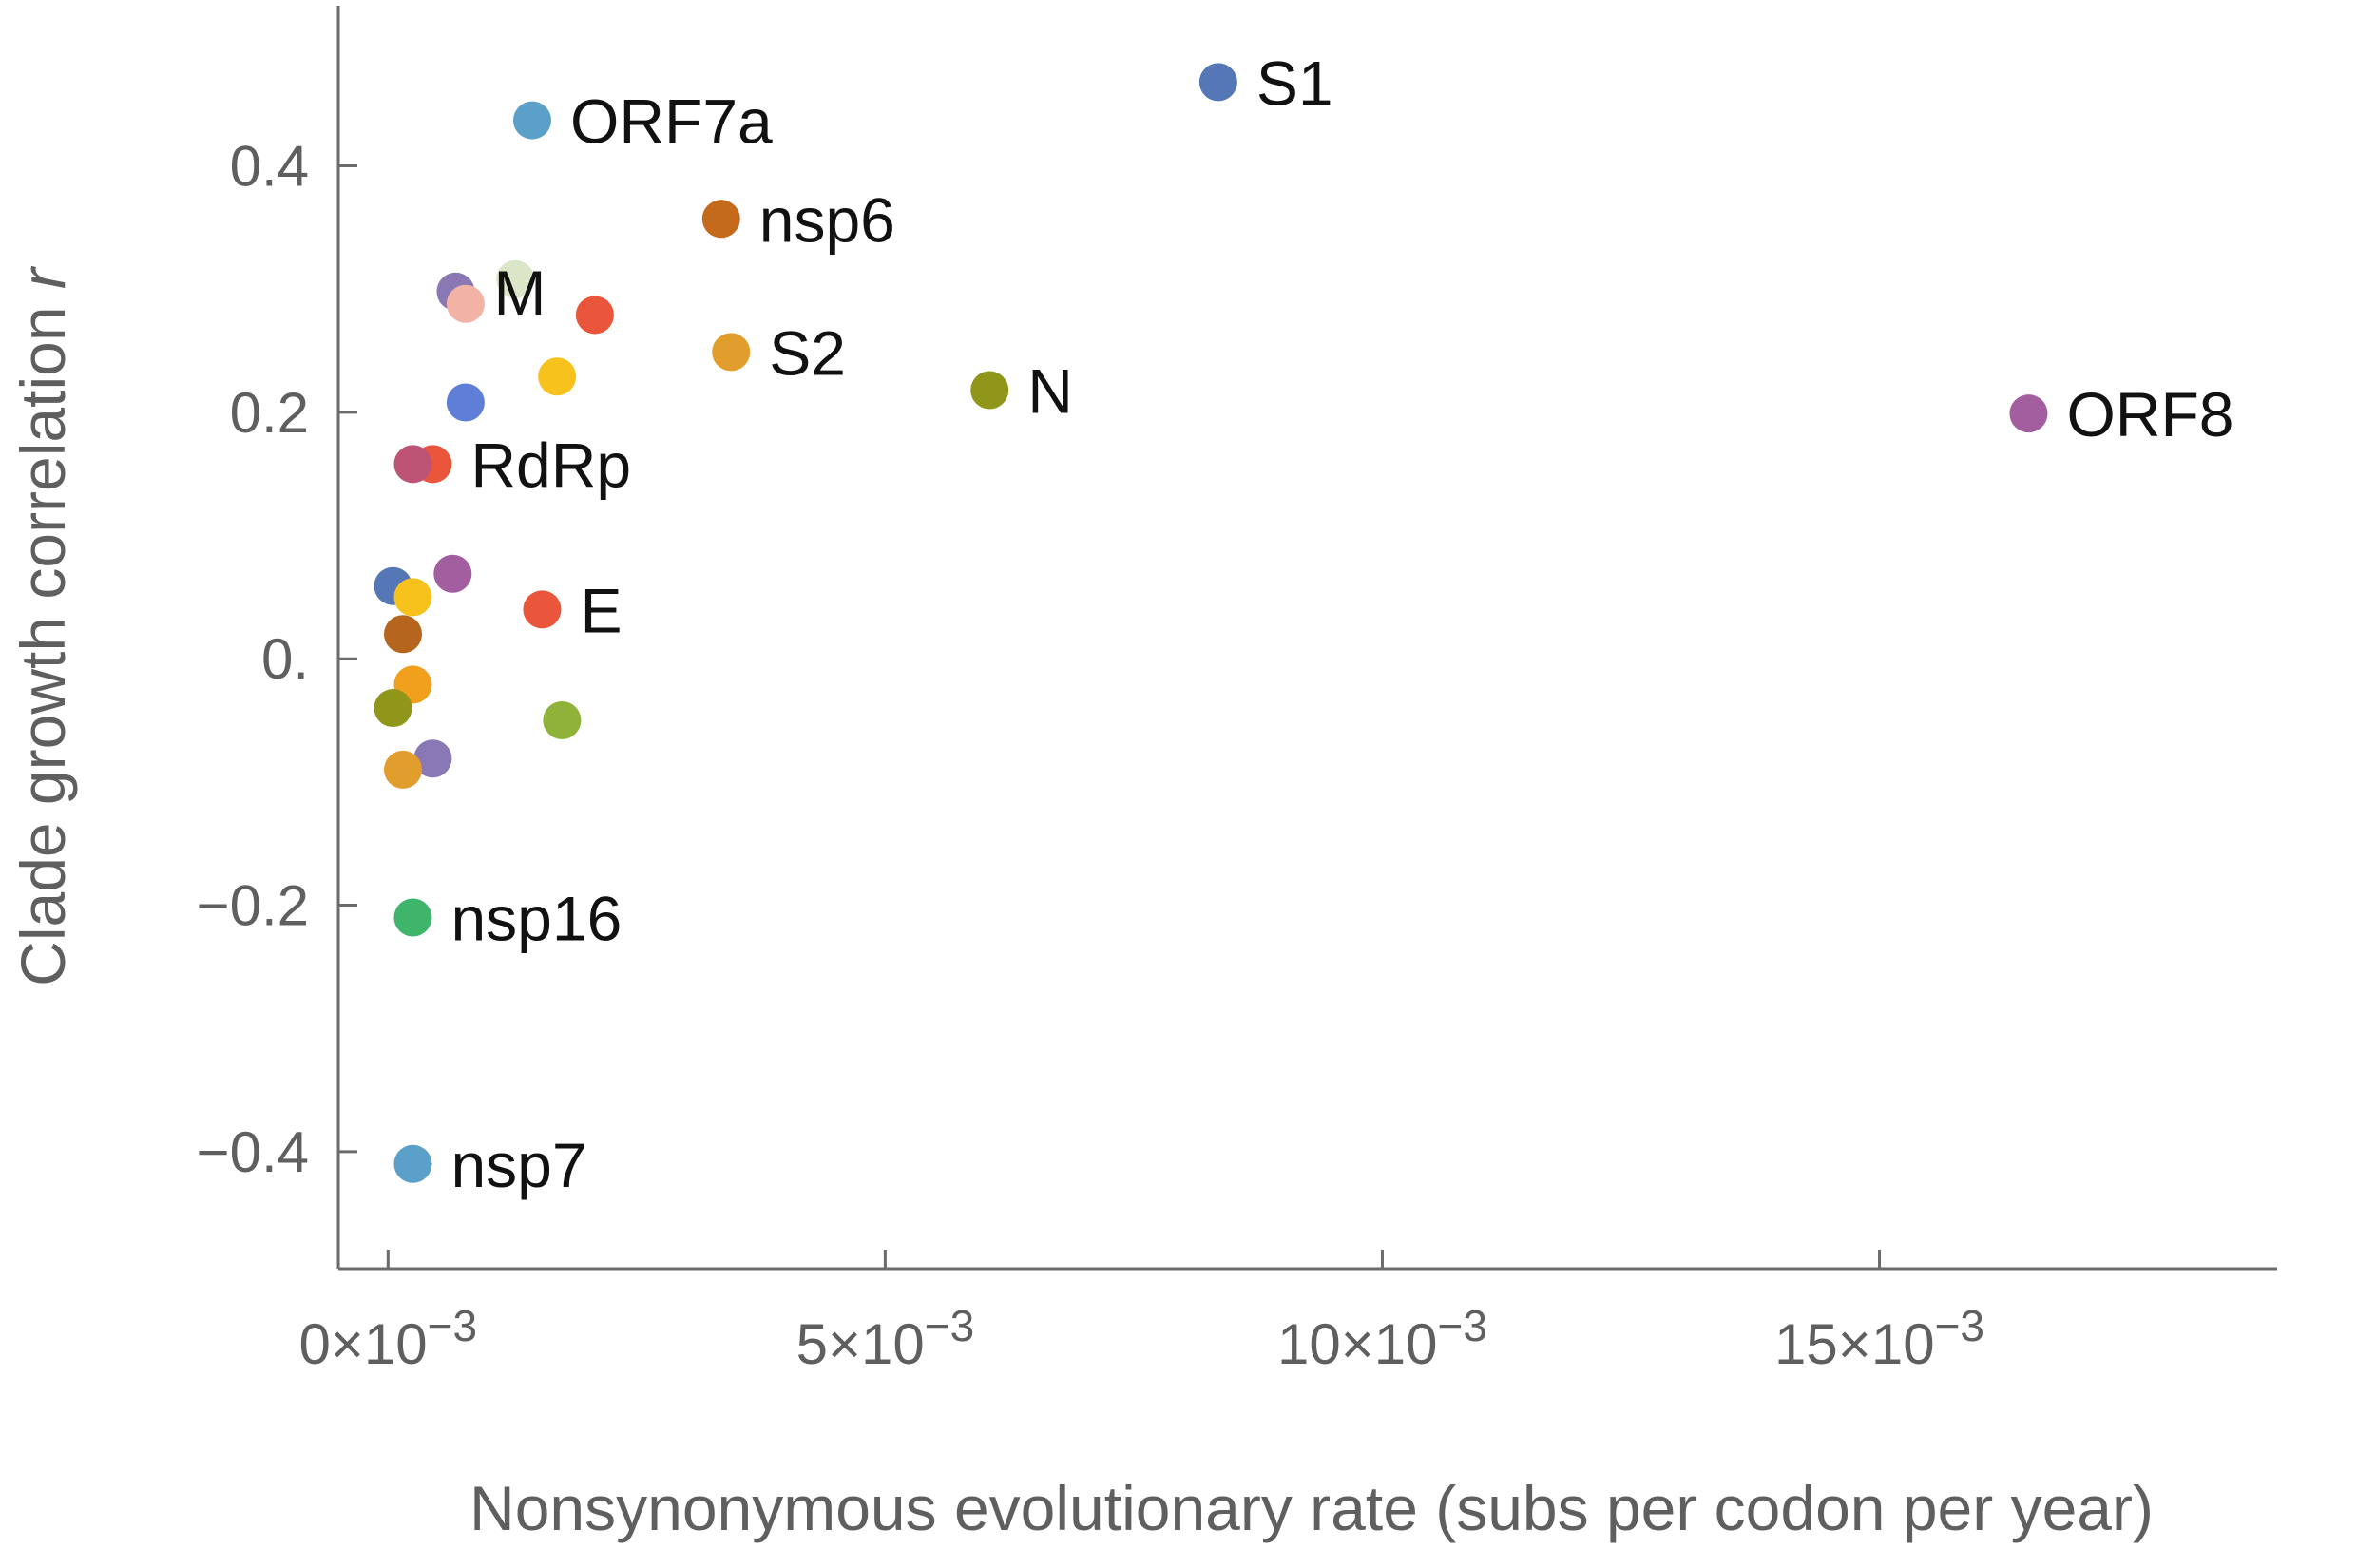 The image size is (2376, 1568). I want to click on y-tick-label: −0.2, so click(253, 906).